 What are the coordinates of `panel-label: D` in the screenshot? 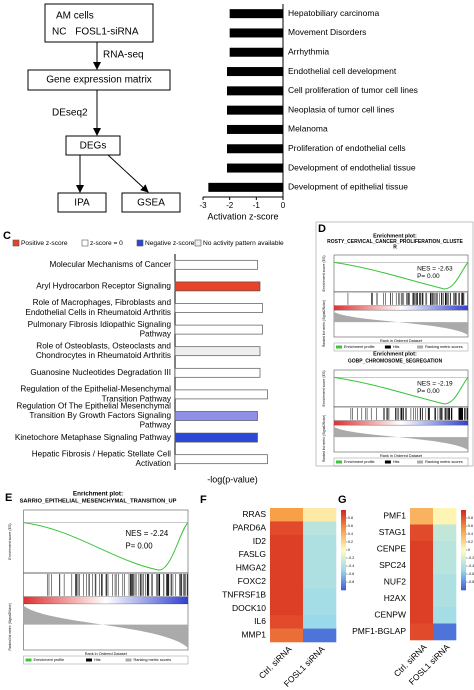 It's located at (322, 229).